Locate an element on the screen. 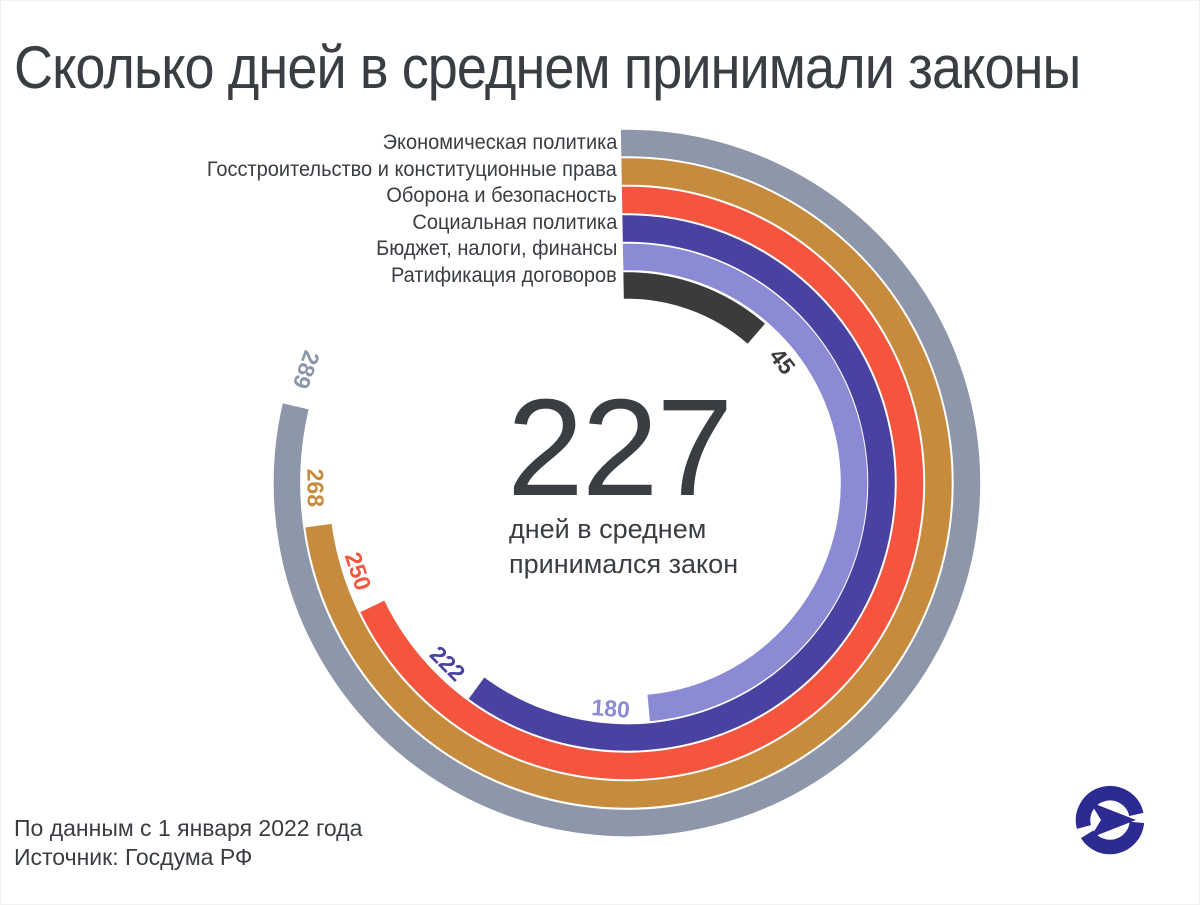 Image resolution: width=1200 pixels, height=905 pixels. page-title-text: Сколько дней в среднем принимали законы is located at coordinates (547, 67).